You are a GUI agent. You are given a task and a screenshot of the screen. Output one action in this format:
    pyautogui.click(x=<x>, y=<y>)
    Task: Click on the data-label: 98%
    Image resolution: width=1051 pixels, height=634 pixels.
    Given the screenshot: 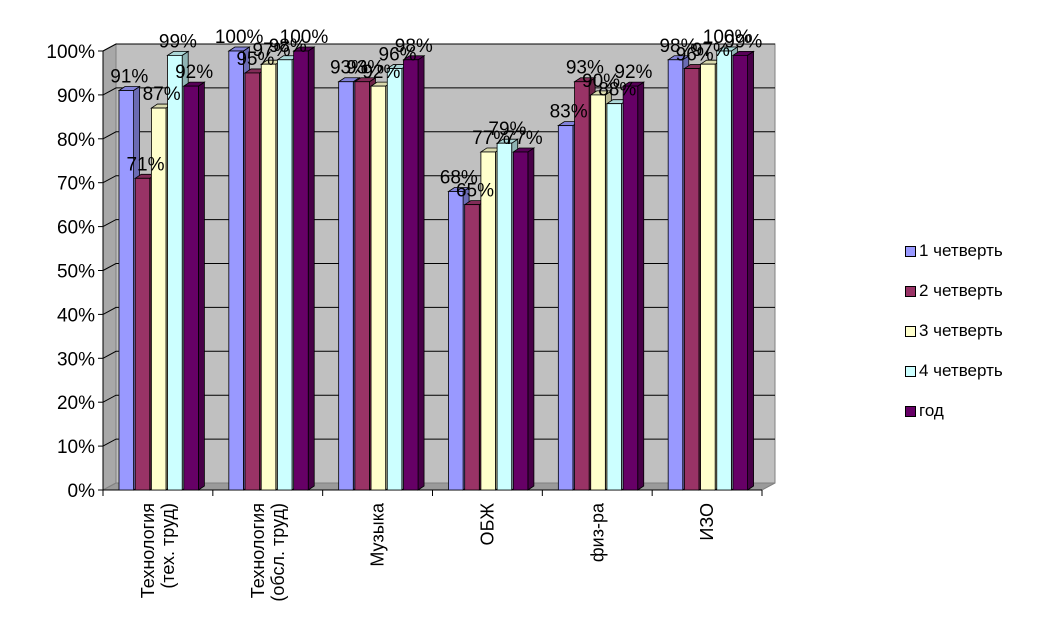 What is the action you would take?
    pyautogui.click(x=678, y=46)
    